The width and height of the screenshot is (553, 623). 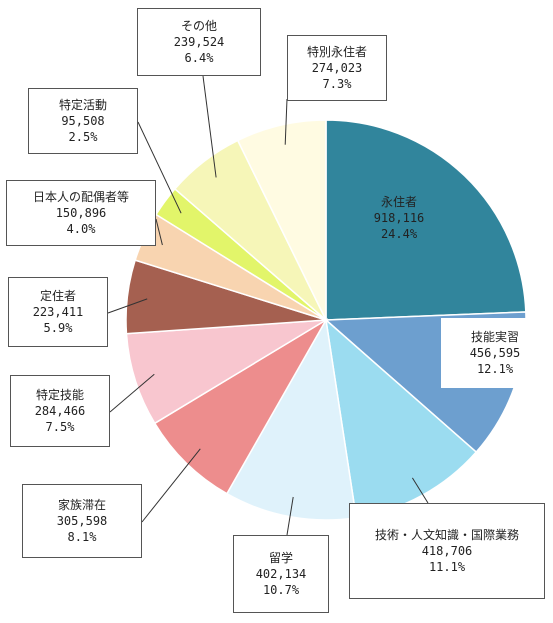 What do you see at coordinates (199, 58) in the screenshot?
I see `slice-percent: 6.4%` at bounding box center [199, 58].